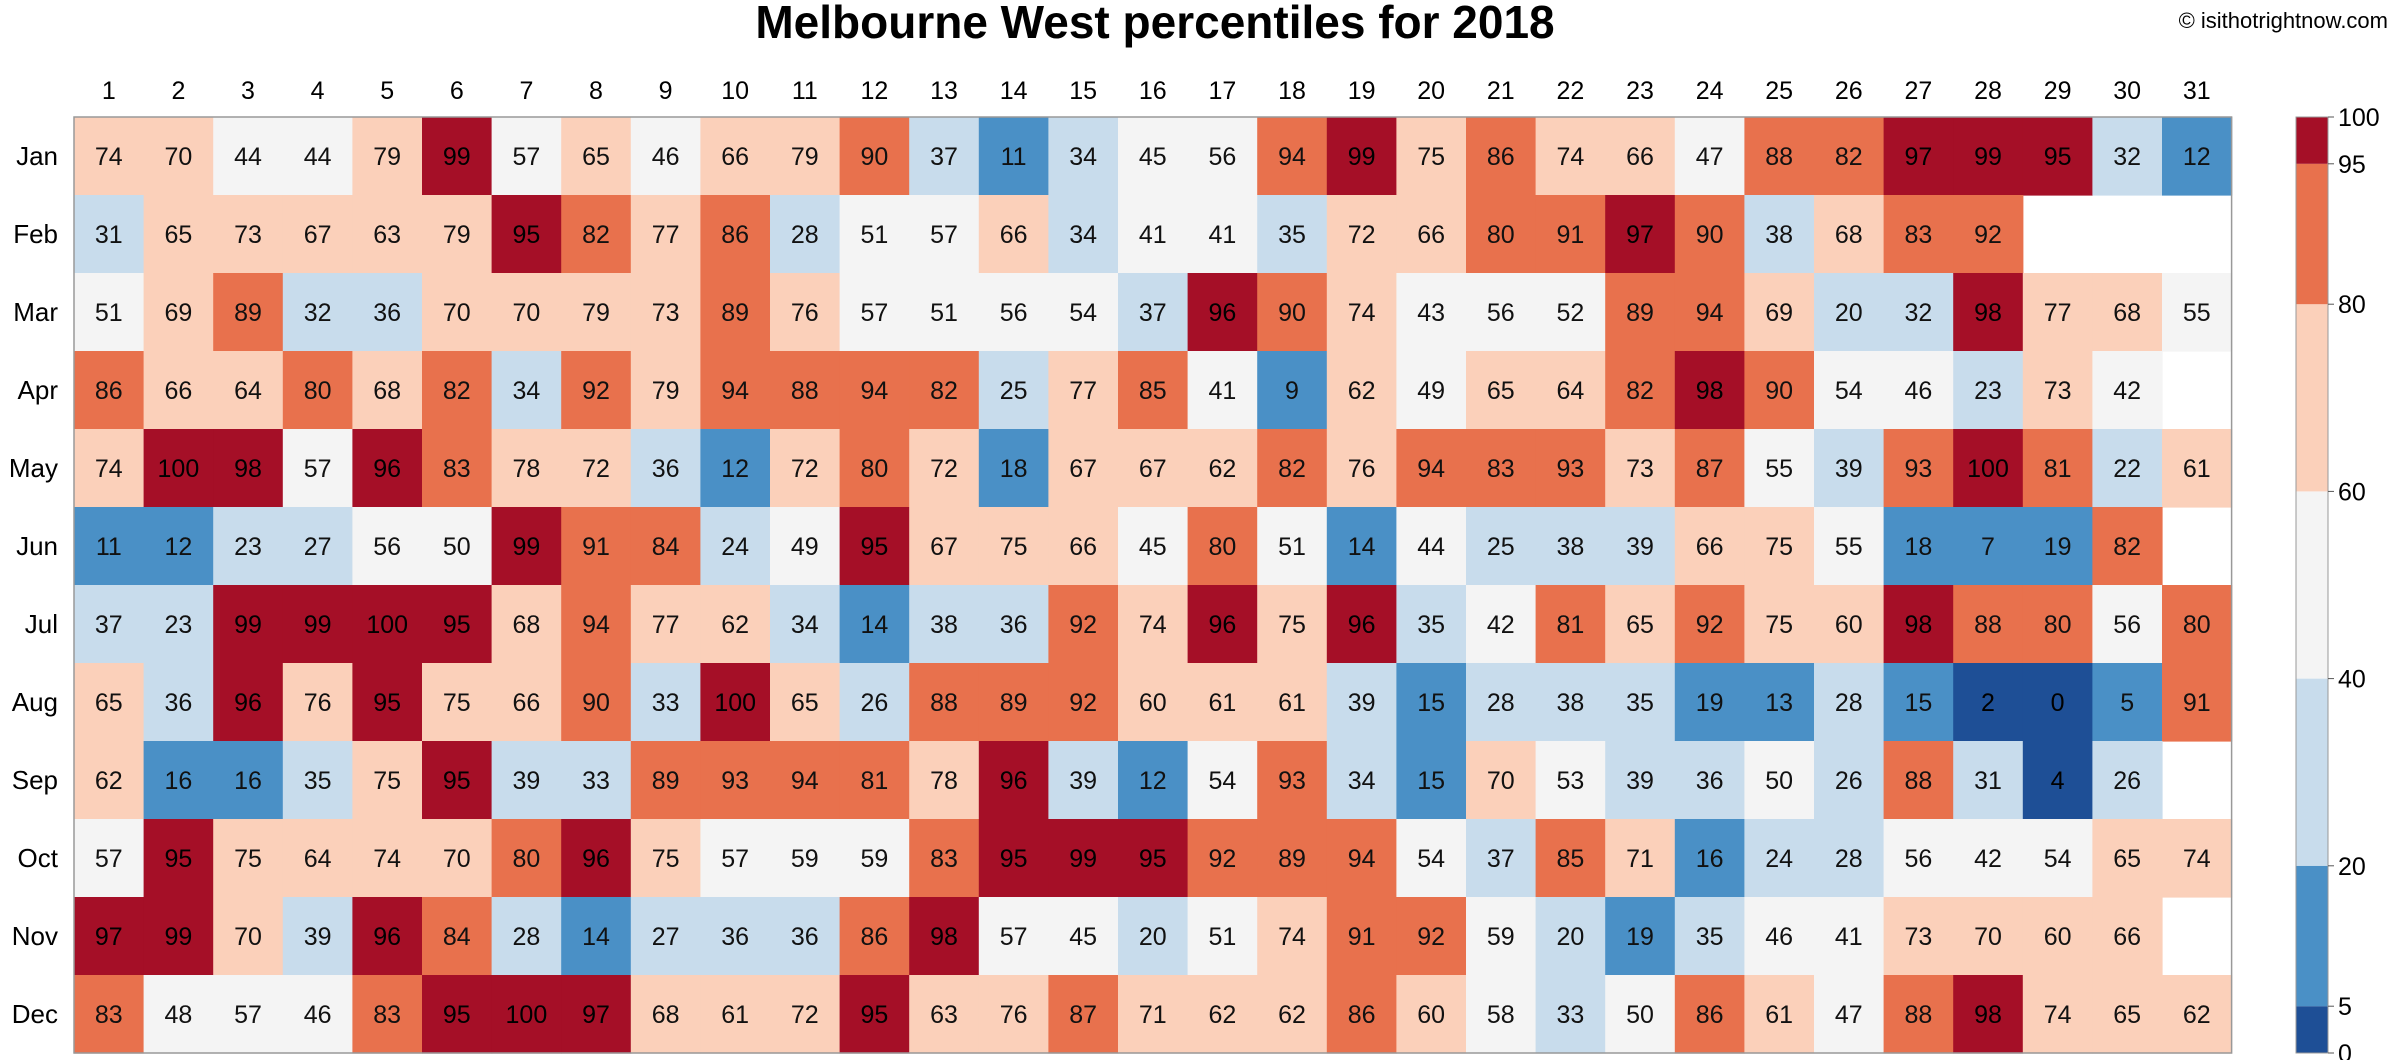  I want to click on cell-value-label: 100, so click(527, 1015).